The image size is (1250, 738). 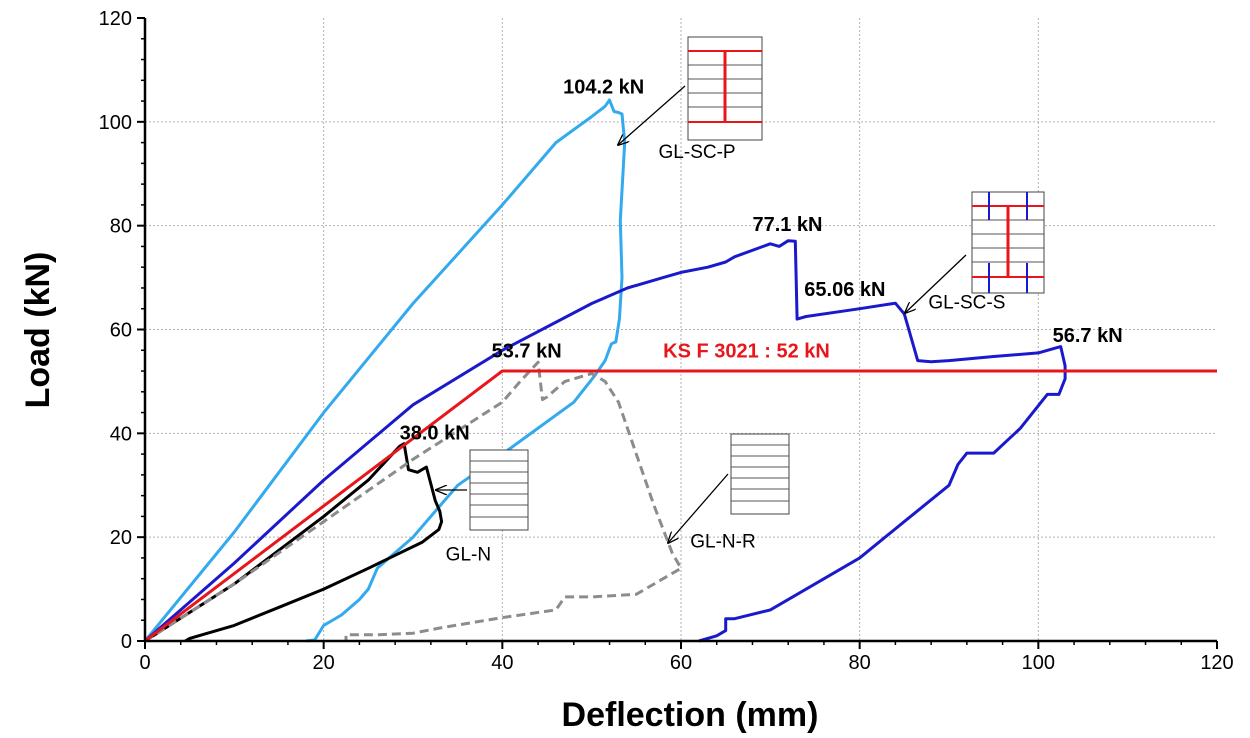 What do you see at coordinates (966, 303) in the screenshot?
I see `specimen-label-gl-sc-s: GL-SC-S` at bounding box center [966, 303].